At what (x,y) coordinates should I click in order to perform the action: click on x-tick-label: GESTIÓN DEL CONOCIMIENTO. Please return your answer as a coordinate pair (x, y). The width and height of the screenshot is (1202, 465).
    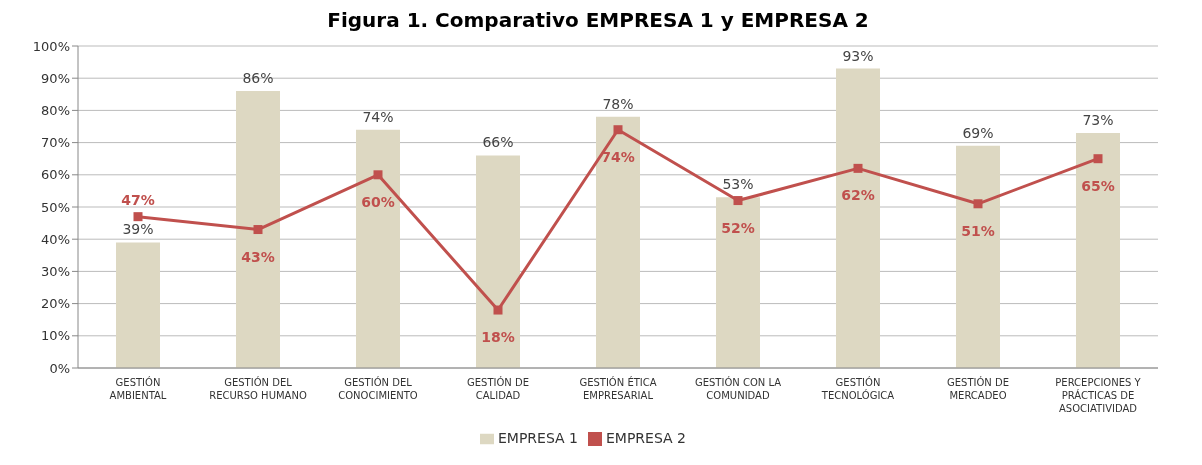
    Looking at the image, I should click on (378, 388).